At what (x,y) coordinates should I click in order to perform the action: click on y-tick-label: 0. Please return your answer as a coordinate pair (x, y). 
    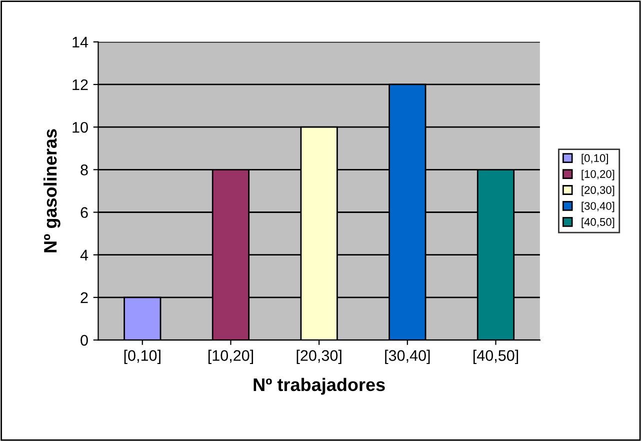
    Looking at the image, I should click on (84, 340).